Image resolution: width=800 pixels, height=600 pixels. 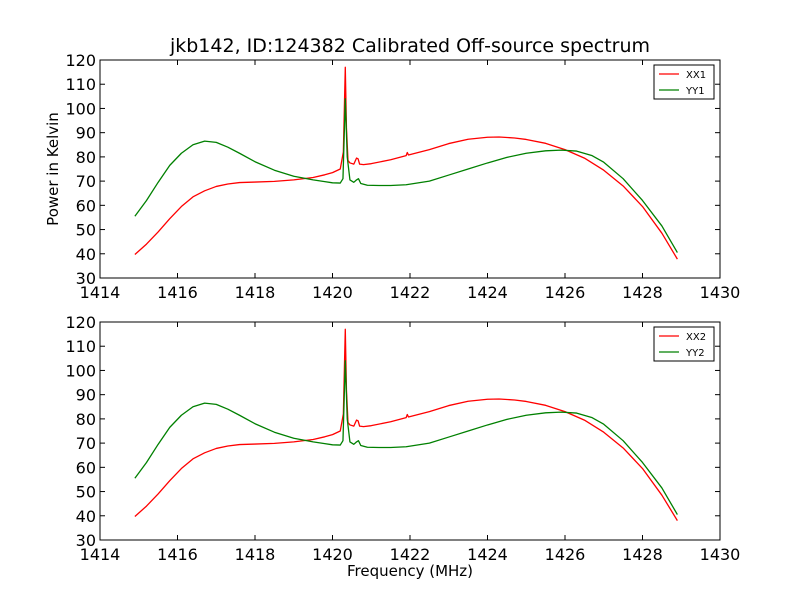 I want to click on x-axis-label: Frequency (MHz), so click(x=410, y=571).